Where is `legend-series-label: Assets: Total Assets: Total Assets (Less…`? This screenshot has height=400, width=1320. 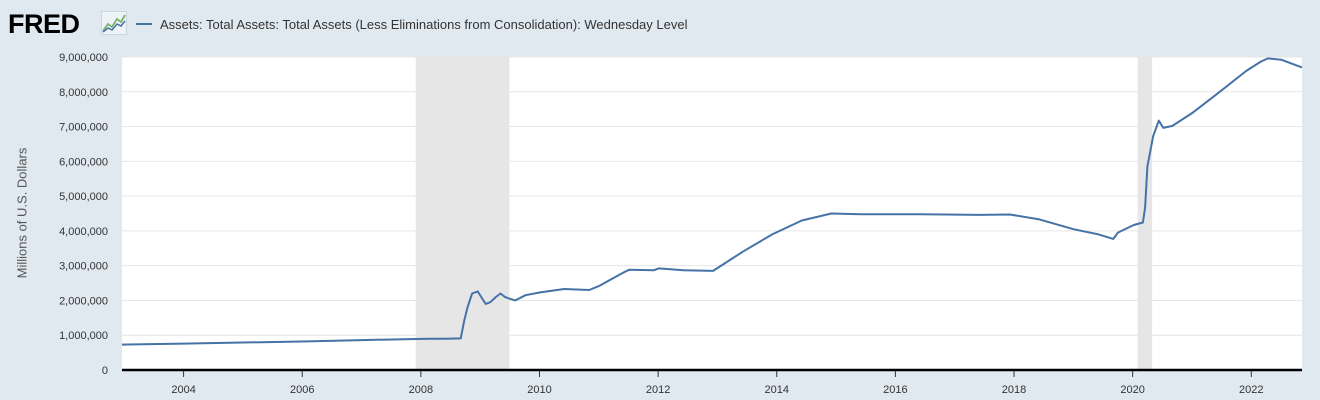
legend-series-label: Assets: Total Assets: Total Assets (Less… is located at coordinates (424, 24).